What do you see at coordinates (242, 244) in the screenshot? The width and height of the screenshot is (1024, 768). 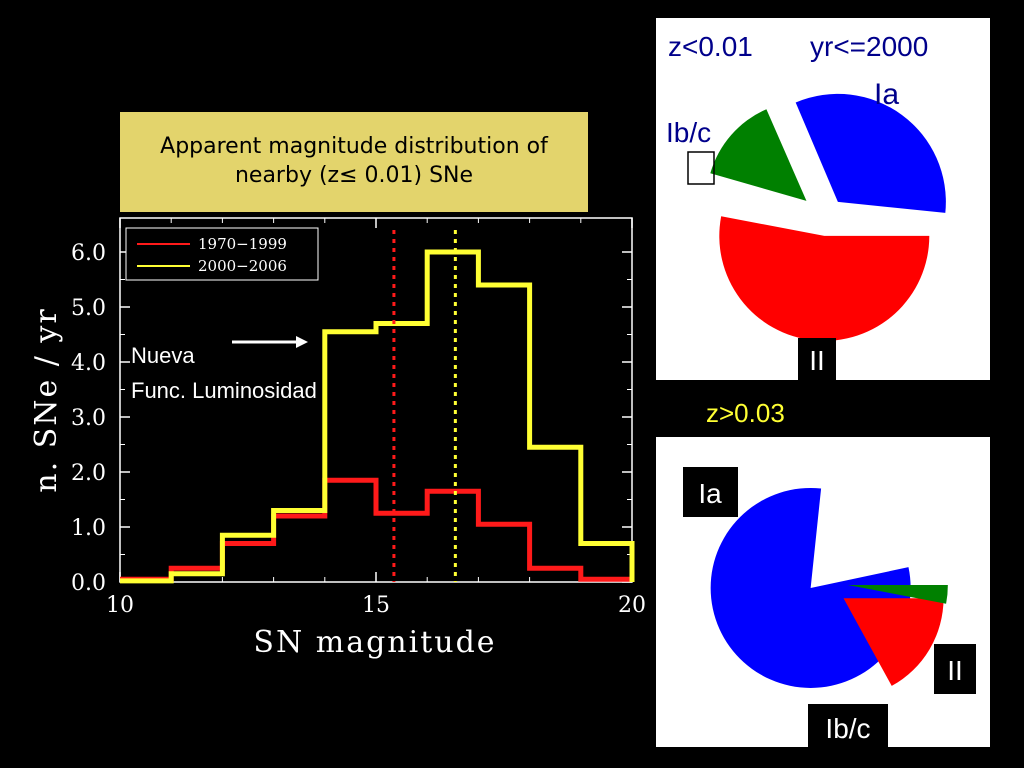 I see `legend-label-1970-1999: 1970−1999` at bounding box center [242, 244].